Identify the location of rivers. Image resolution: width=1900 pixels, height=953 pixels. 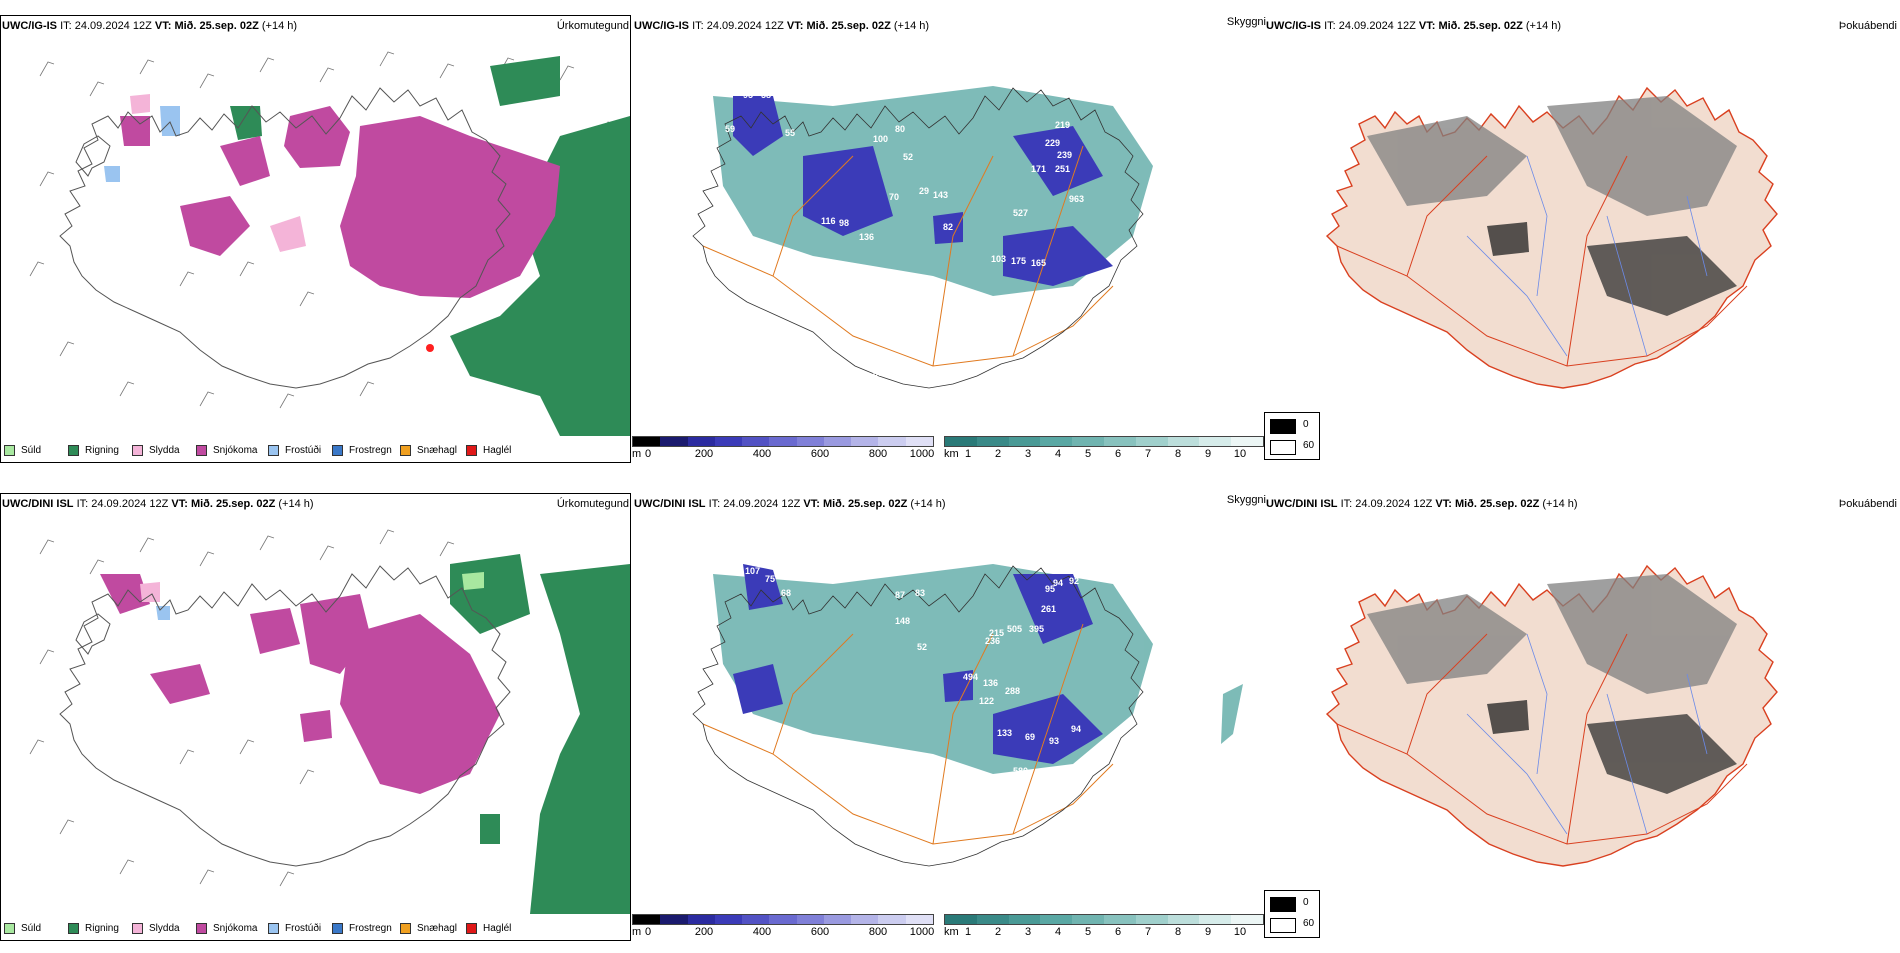
(1587, 256).